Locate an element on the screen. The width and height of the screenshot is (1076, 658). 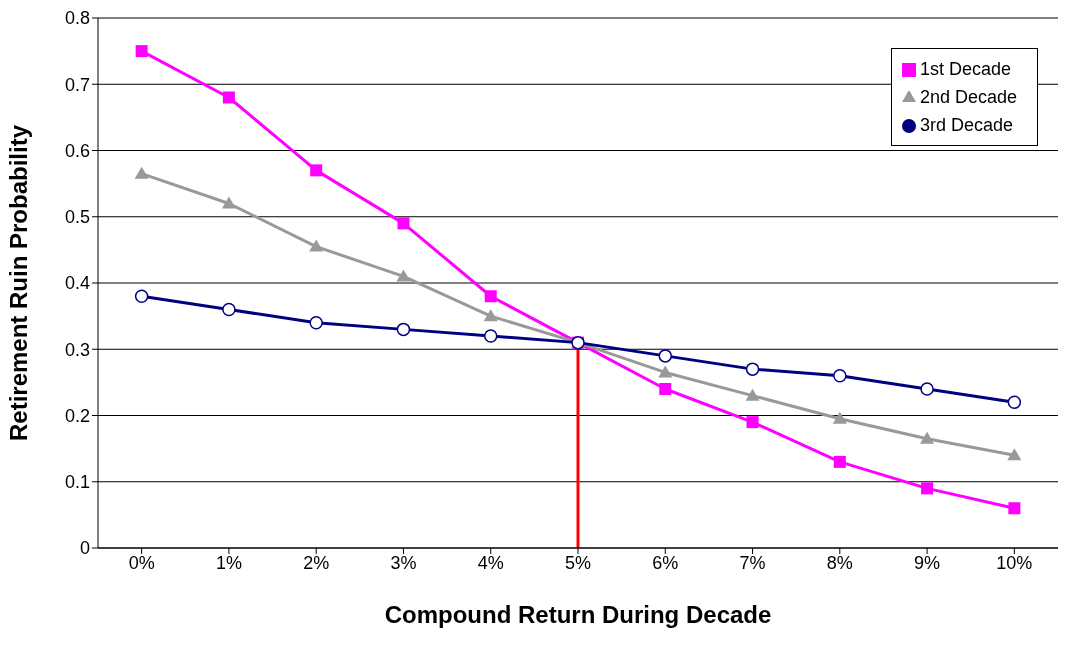
y-tick-label: 0.3 is located at coordinates (77, 349).